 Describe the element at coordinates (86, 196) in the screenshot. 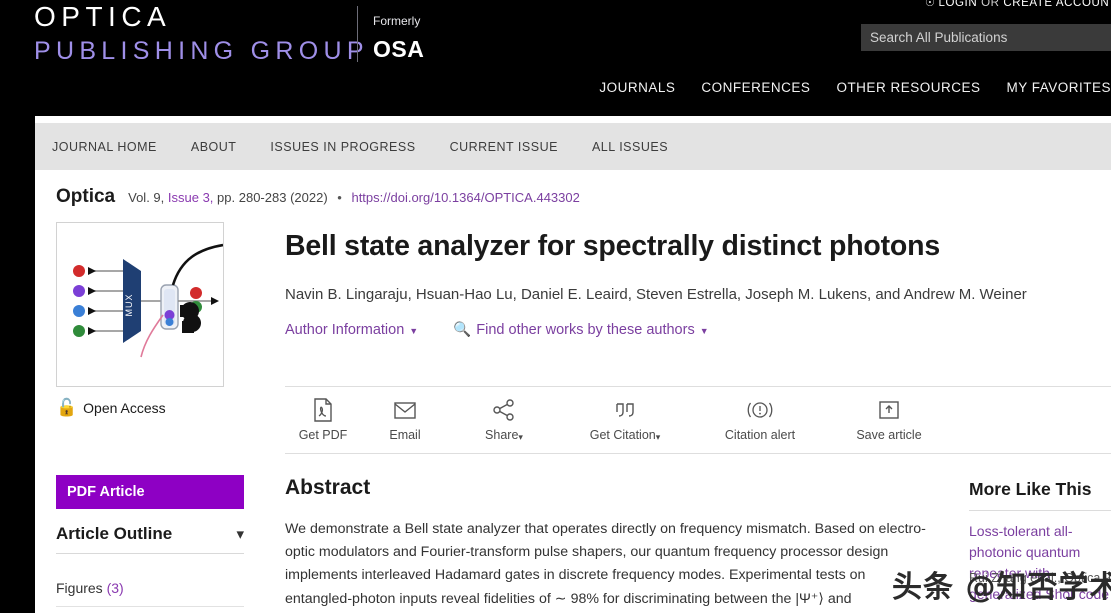

I see `journal-name: Optica` at that location.